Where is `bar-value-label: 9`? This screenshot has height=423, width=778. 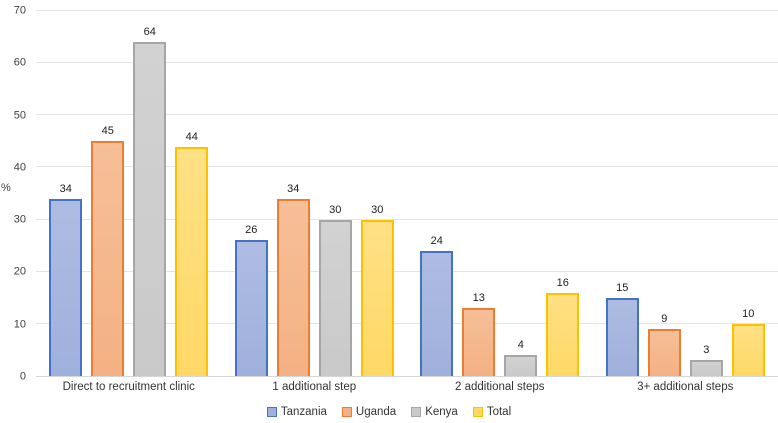
bar-value-label: 9 is located at coordinates (664, 319).